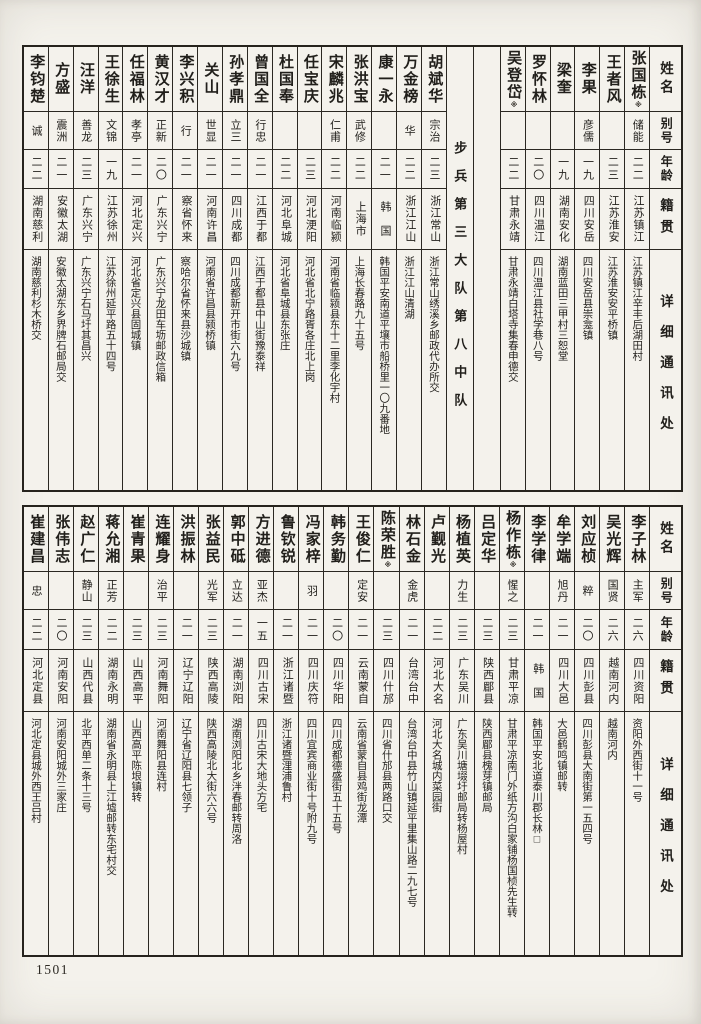 This screenshot has width=701, height=1024. What do you see at coordinates (262, 680) in the screenshot?
I see `person-origin: 四川古宋` at bounding box center [262, 680].